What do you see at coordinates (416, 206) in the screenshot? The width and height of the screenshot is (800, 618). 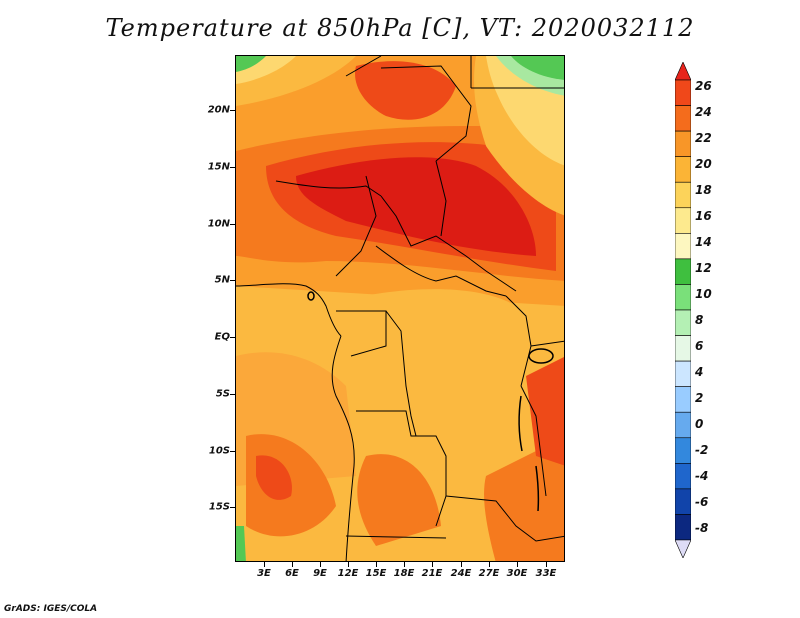 I see `region-sahel-hot` at bounding box center [416, 206].